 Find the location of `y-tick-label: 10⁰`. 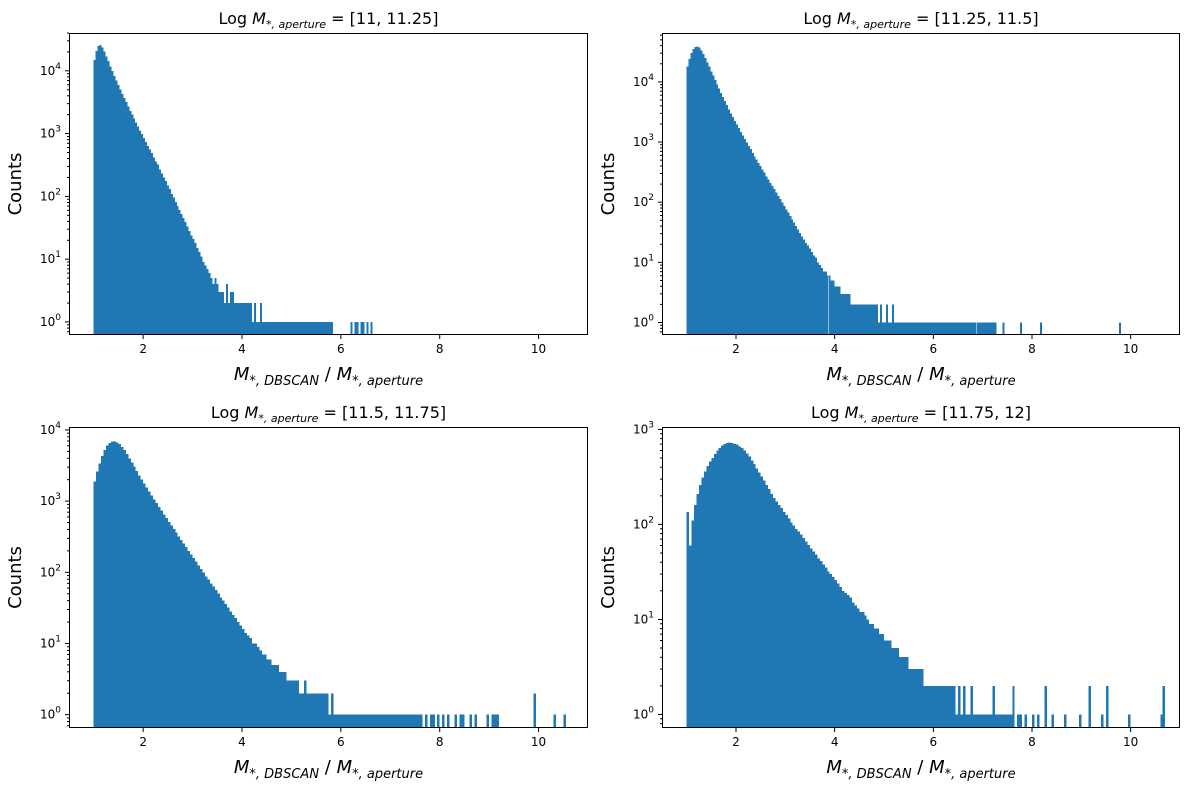

y-tick-label: 10⁰ is located at coordinates (643, 322).